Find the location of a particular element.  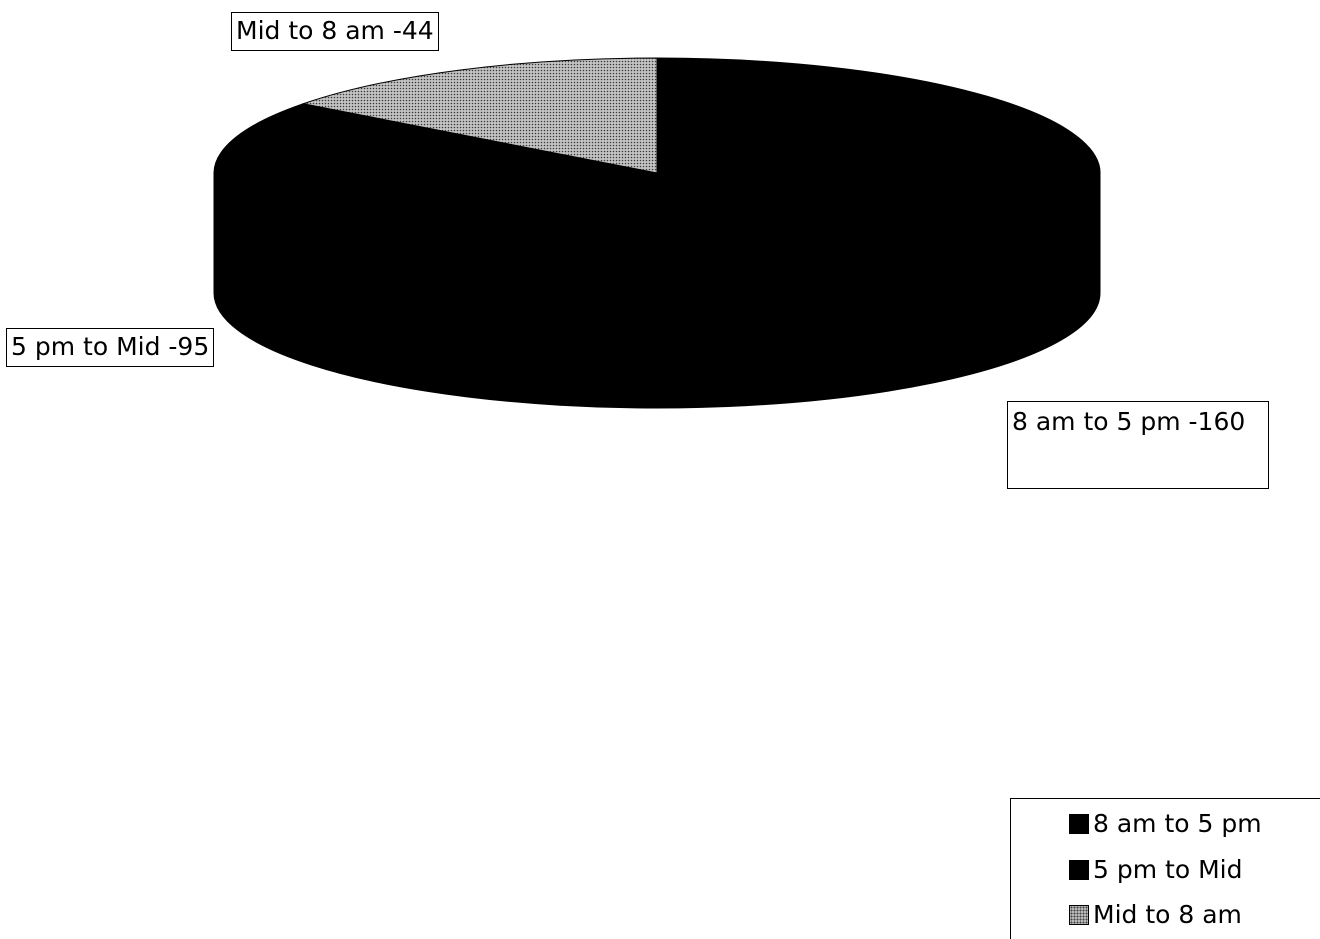

legend-item-5pm-to-mid: 5 pm to Mid is located at coordinates (1155, 869).